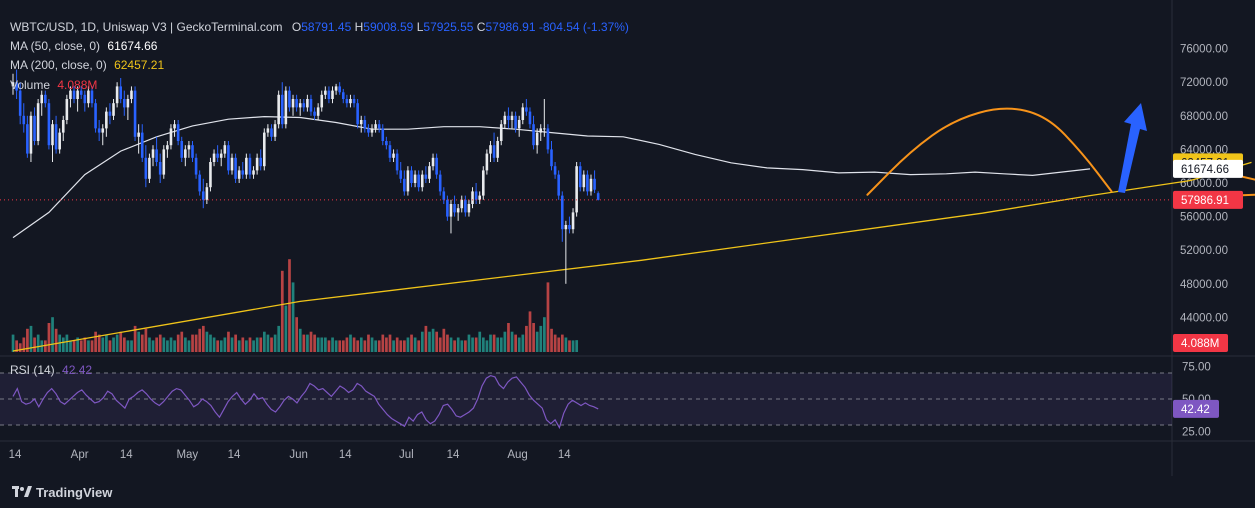 This screenshot has width=1255, height=508. What do you see at coordinates (406, 455) in the screenshot?
I see `time-tick-label: Jul` at bounding box center [406, 455].